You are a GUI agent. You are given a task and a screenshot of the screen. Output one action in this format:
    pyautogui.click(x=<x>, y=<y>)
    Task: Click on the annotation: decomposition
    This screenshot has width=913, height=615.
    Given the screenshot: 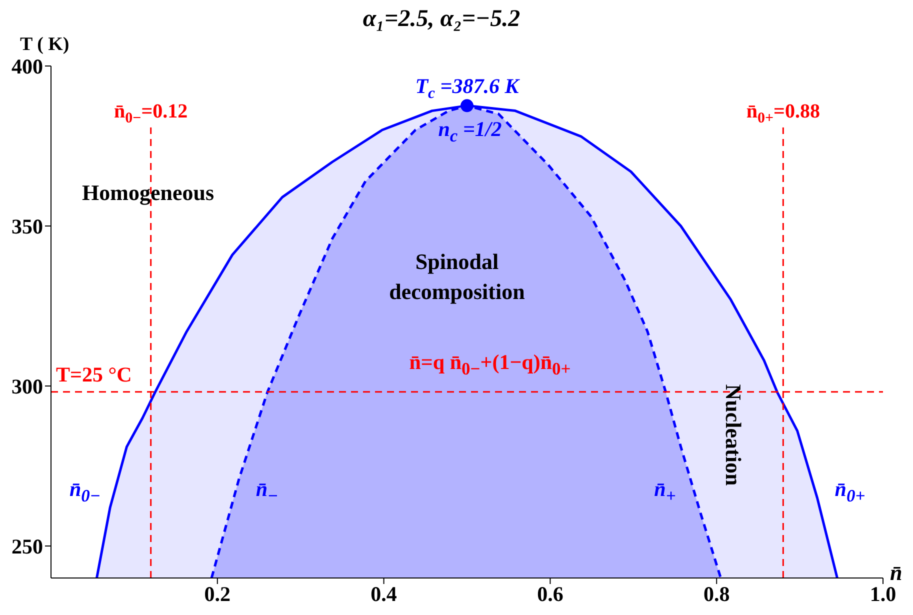 What is the action you would take?
    pyautogui.click(x=457, y=291)
    